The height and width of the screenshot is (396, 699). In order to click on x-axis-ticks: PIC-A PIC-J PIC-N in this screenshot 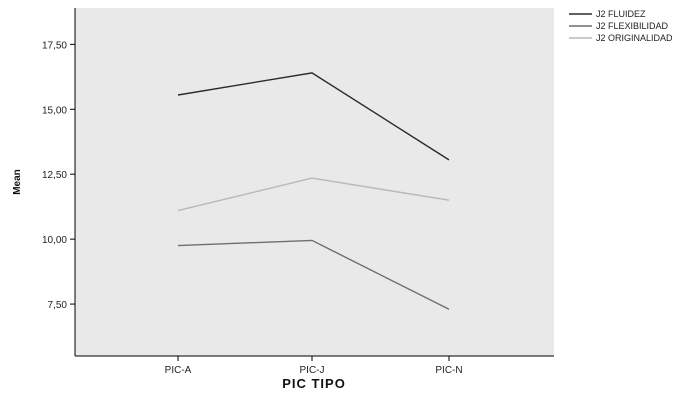, I will do `click(314, 366)`.